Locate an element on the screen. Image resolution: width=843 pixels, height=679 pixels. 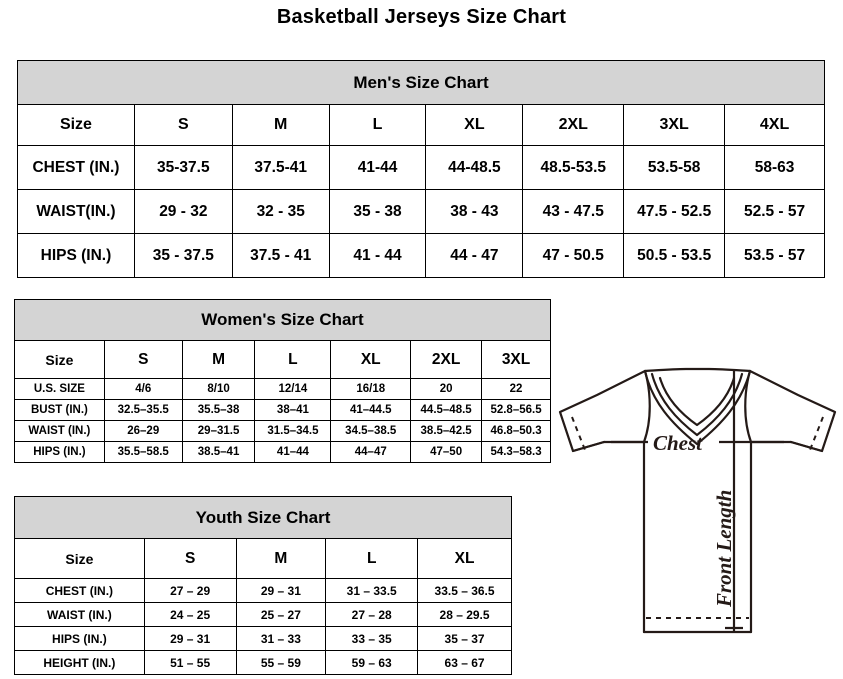
table-cell: 47 - 50.5 is located at coordinates (573, 255).